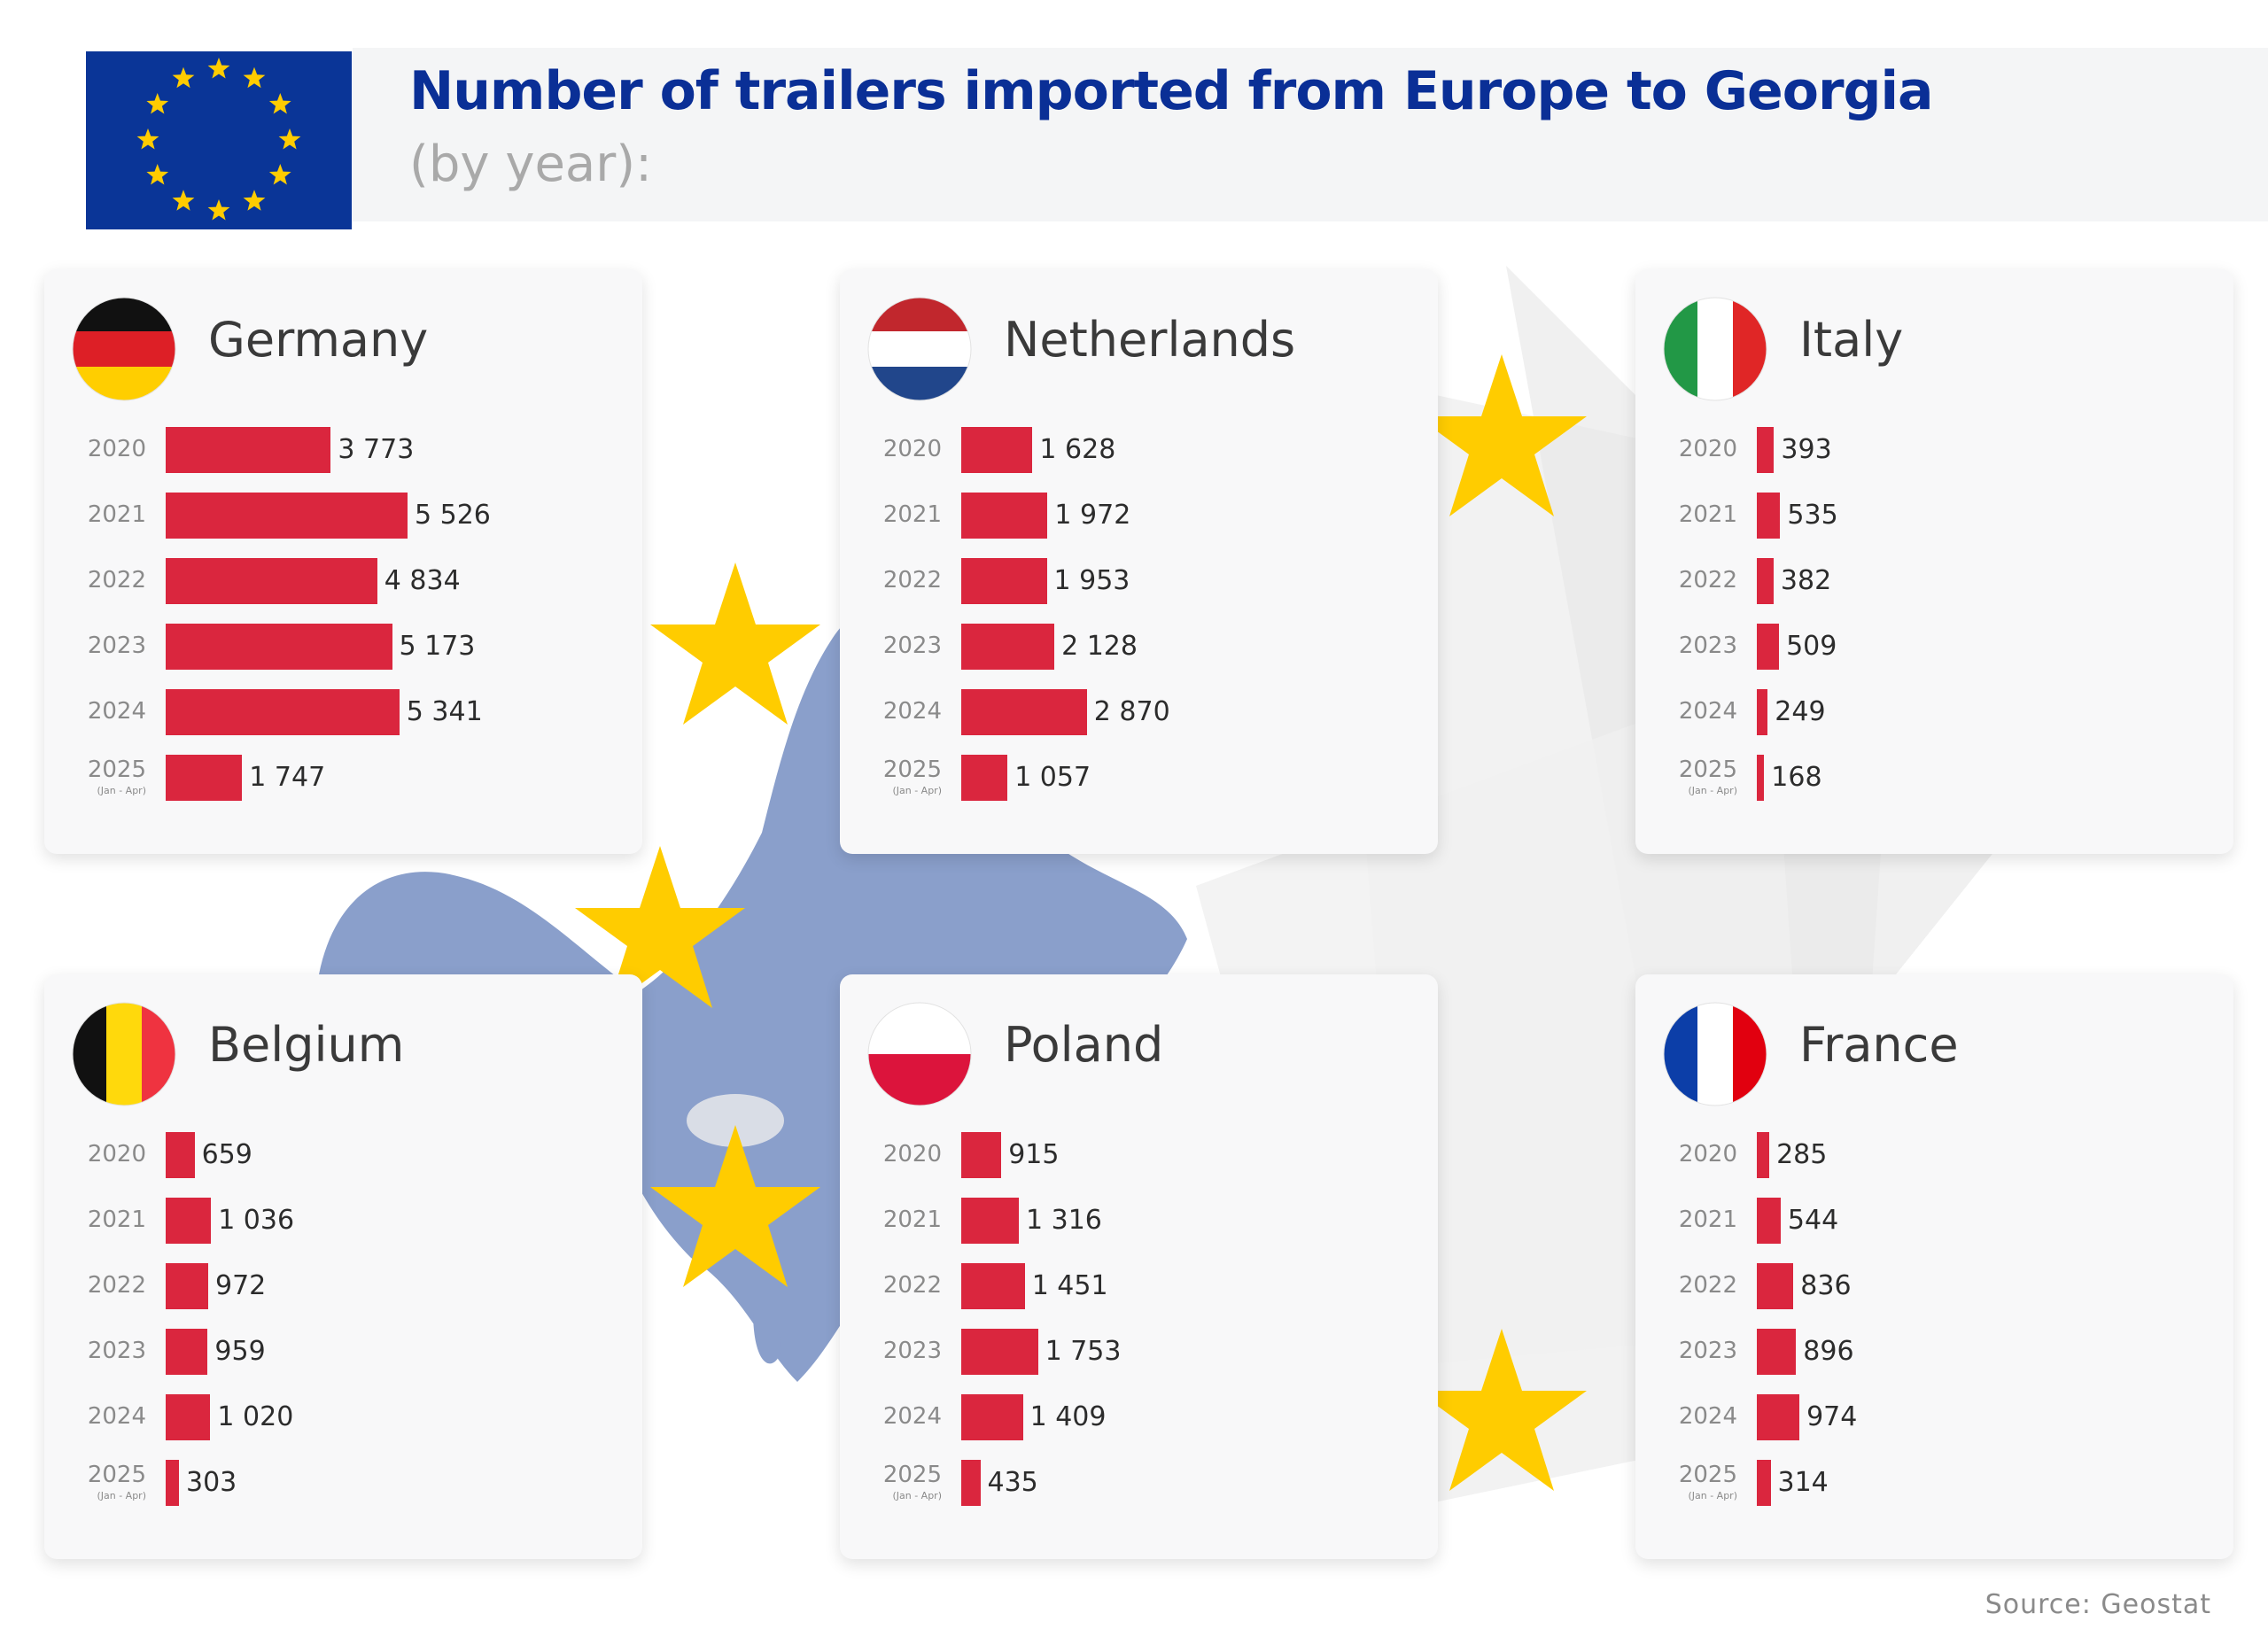  Describe the element at coordinates (1796, 777) in the screenshot. I see `bar-value-label: 168` at that location.